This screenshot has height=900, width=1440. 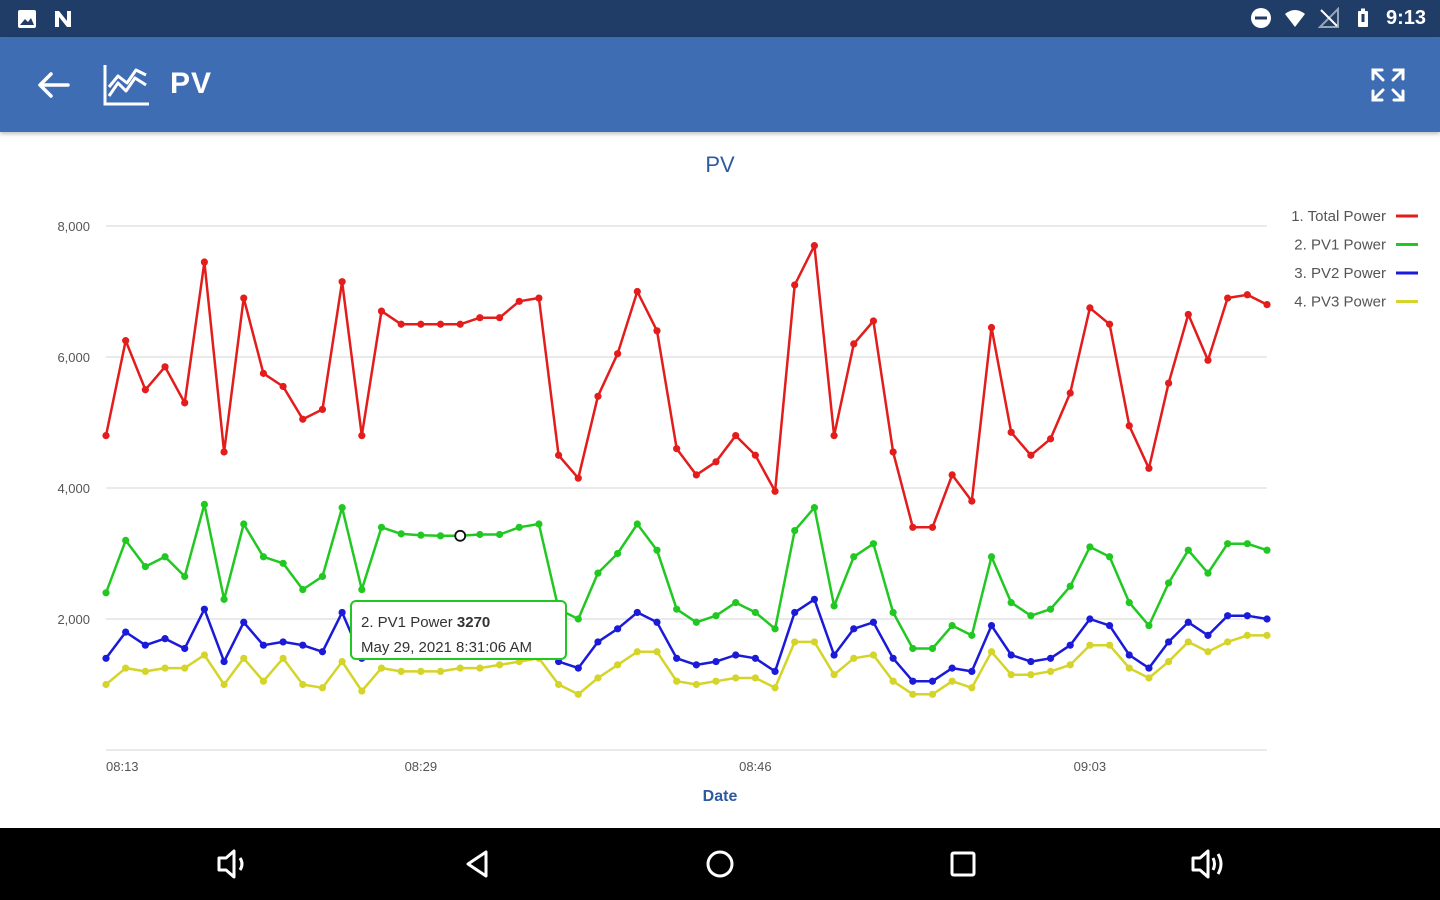 What do you see at coordinates (1208, 864) in the screenshot?
I see `volume-up-icon` at bounding box center [1208, 864].